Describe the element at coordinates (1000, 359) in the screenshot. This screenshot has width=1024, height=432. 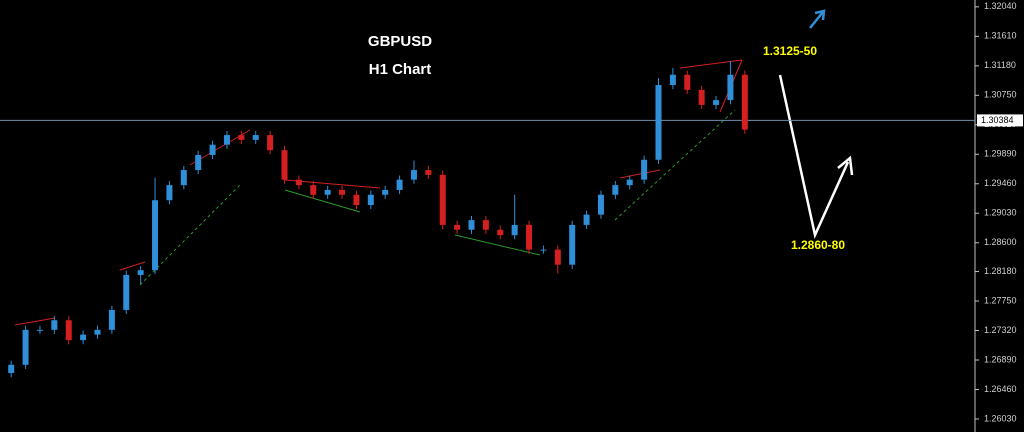
I see `y-tick-label: 1.26890` at that location.